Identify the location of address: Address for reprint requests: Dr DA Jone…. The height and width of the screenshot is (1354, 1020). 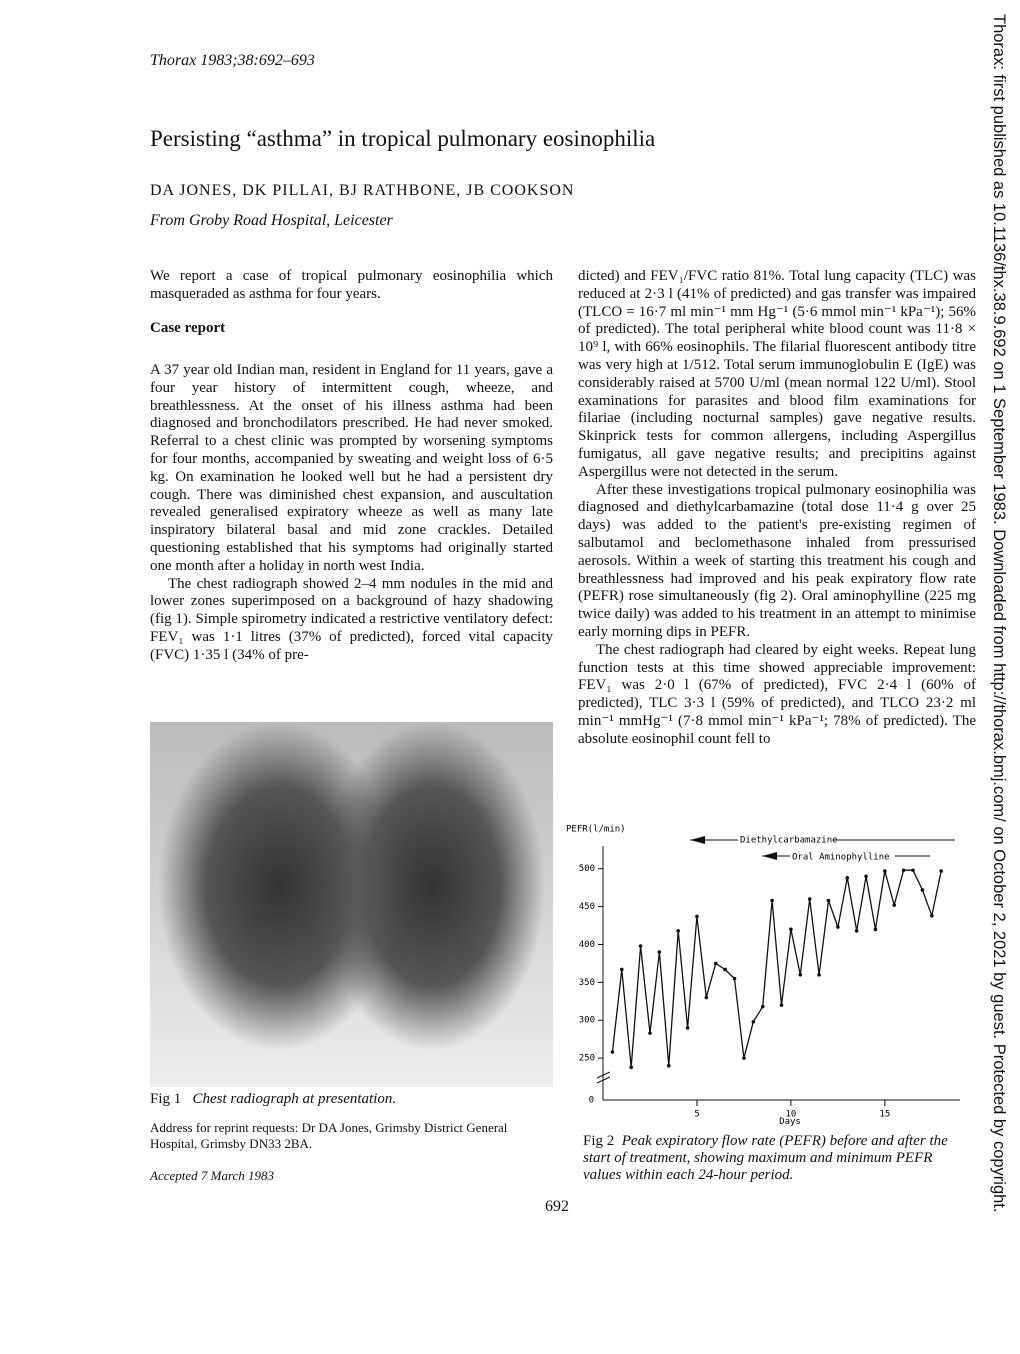
(329, 1135).